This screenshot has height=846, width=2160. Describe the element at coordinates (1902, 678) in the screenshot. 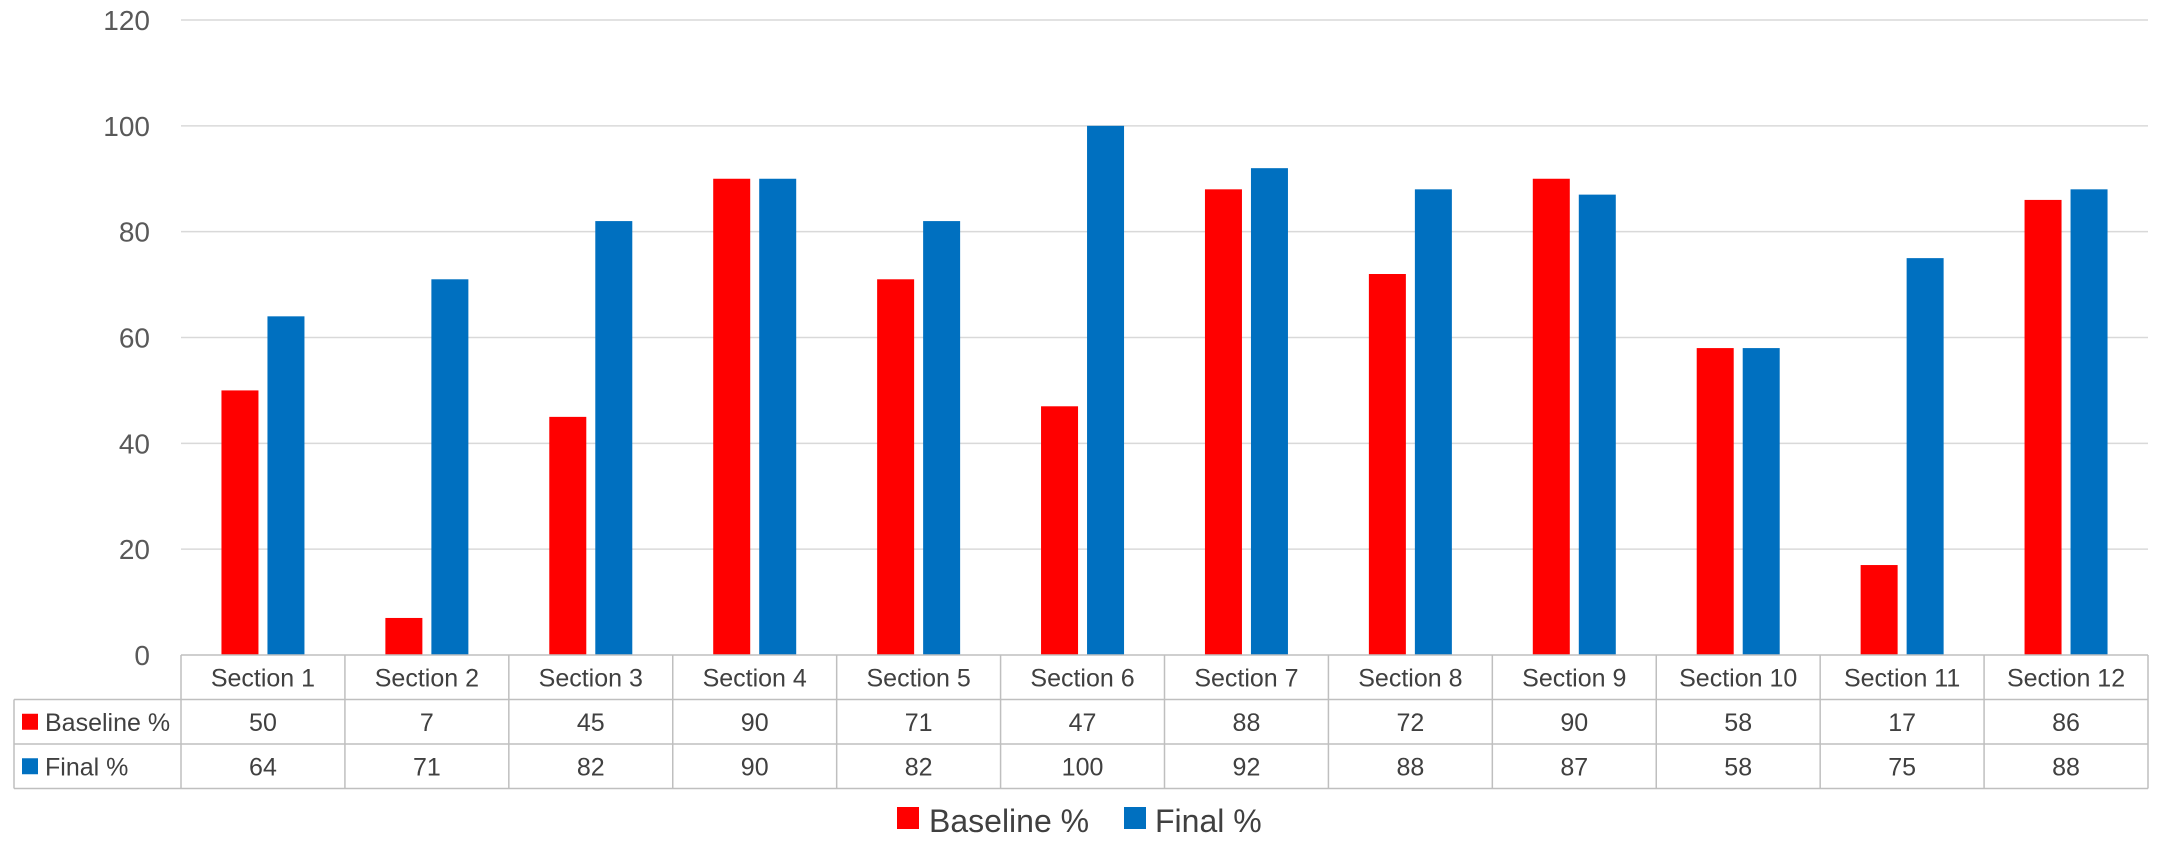

I see `category-label: Section 11` at that location.